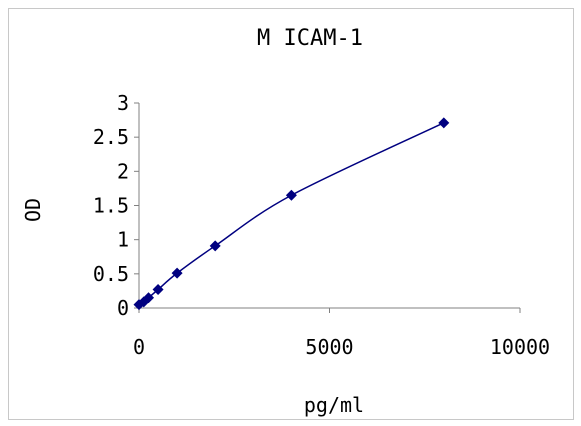 Image resolution: width=581 pixels, height=426 pixels. I want to click on chart-title: M ICAM-1, so click(310, 38).